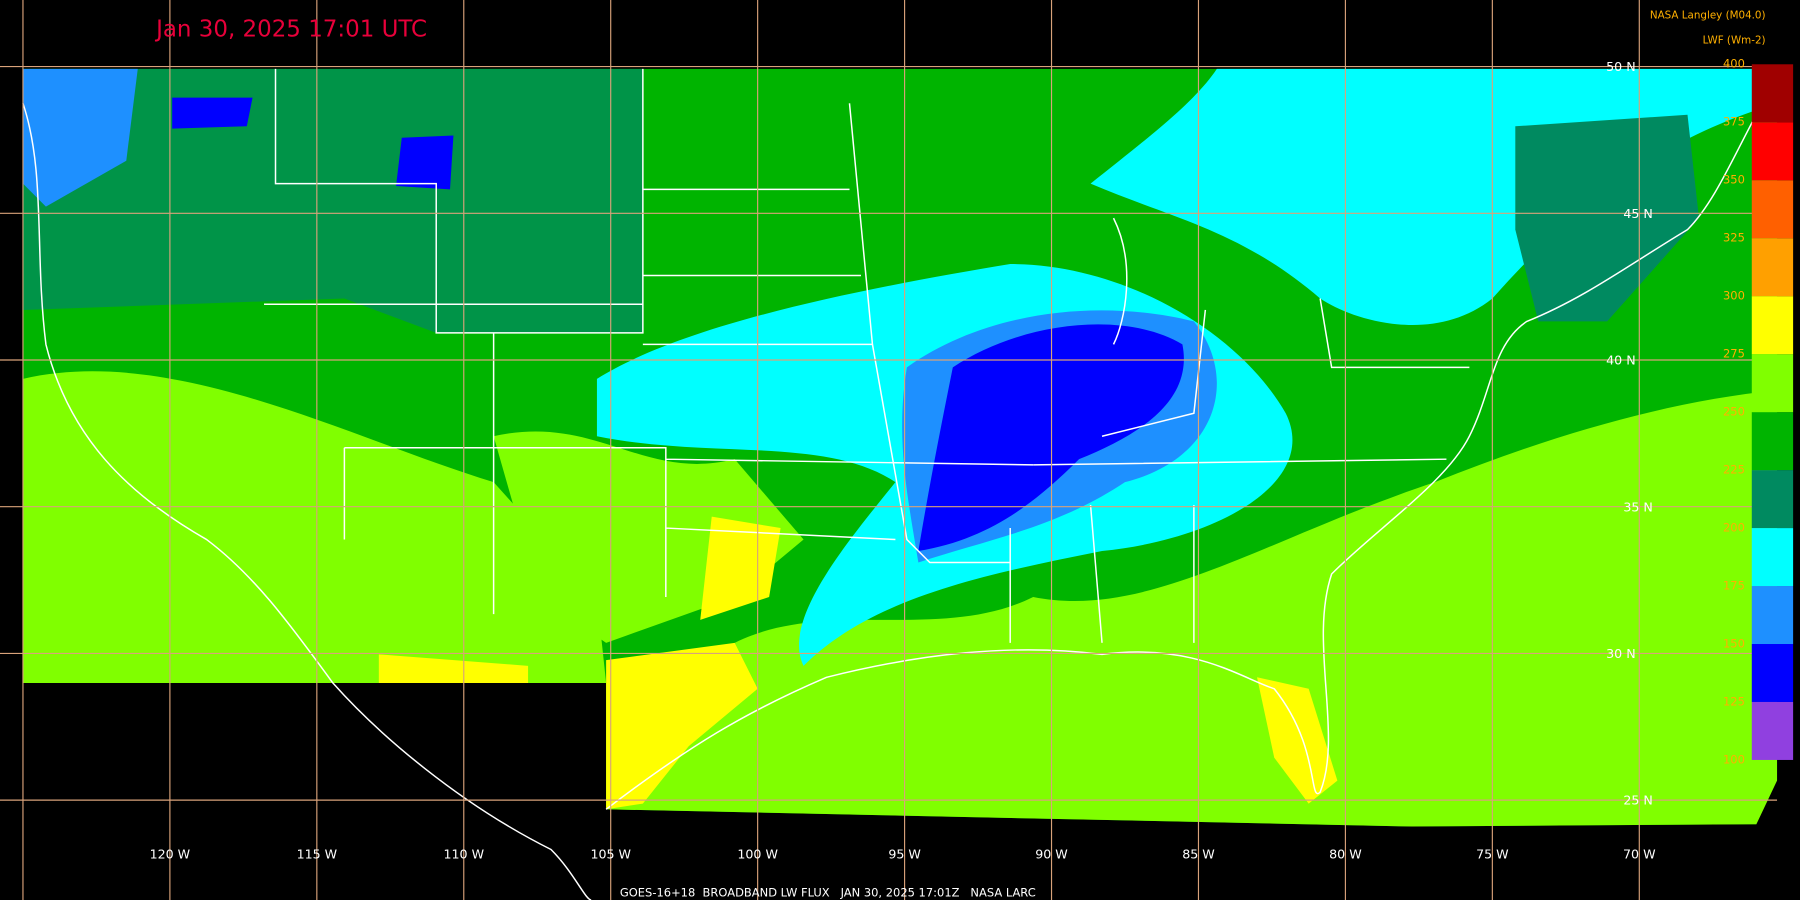 The image size is (1800, 900). I want to click on longitude-label: 75 W, so click(1492, 854).